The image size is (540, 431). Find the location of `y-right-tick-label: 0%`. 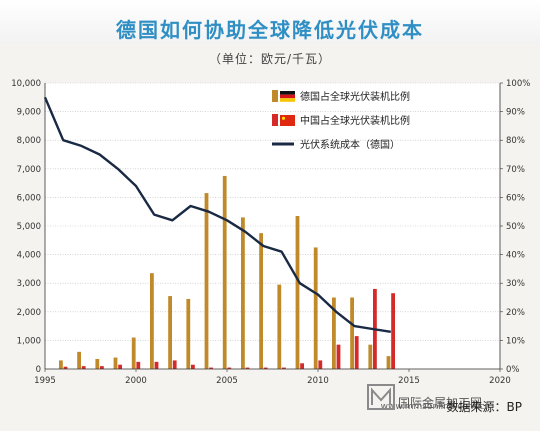

y-right-tick-label: 0% is located at coordinates (513, 370).